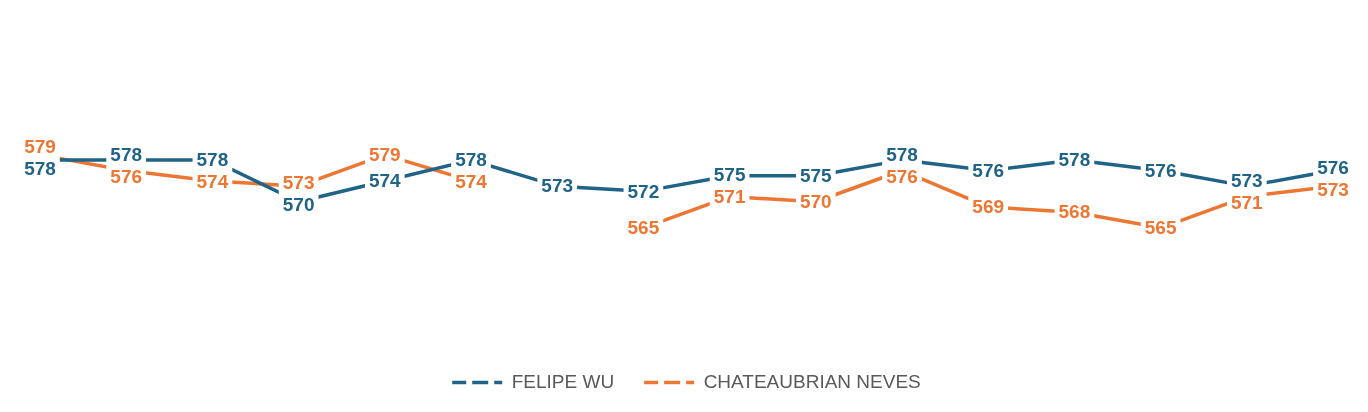 The width and height of the screenshot is (1368, 412). Describe the element at coordinates (812, 381) in the screenshot. I see `legend-label: CHATEAUBRIAN NEVES` at that location.